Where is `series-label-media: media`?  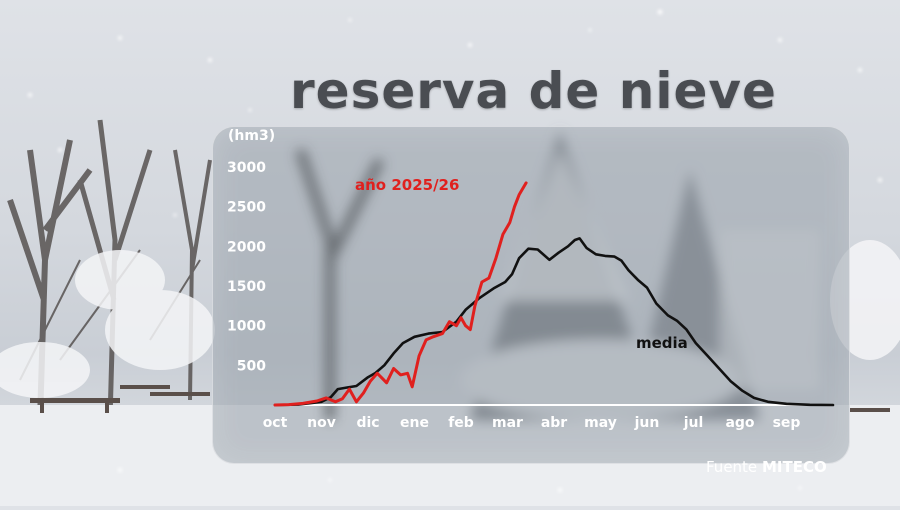
series-label-media: media is located at coordinates (662, 343).